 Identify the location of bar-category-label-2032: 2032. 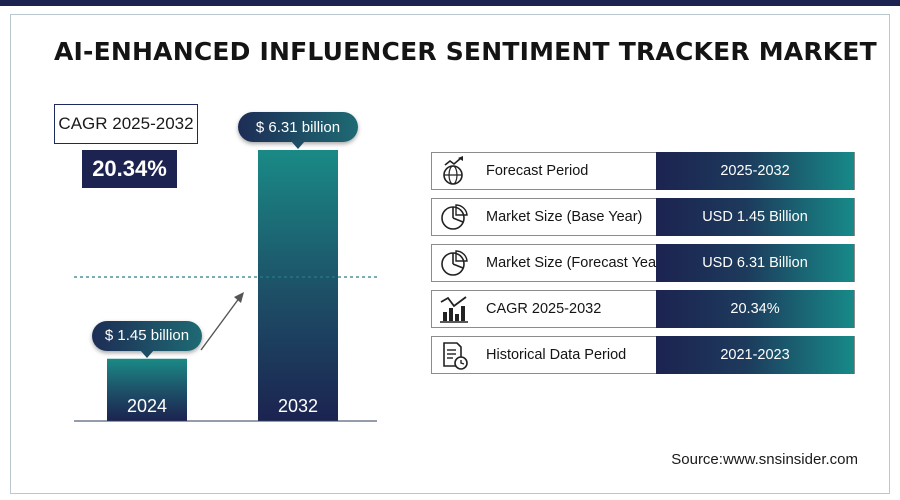
(298, 406).